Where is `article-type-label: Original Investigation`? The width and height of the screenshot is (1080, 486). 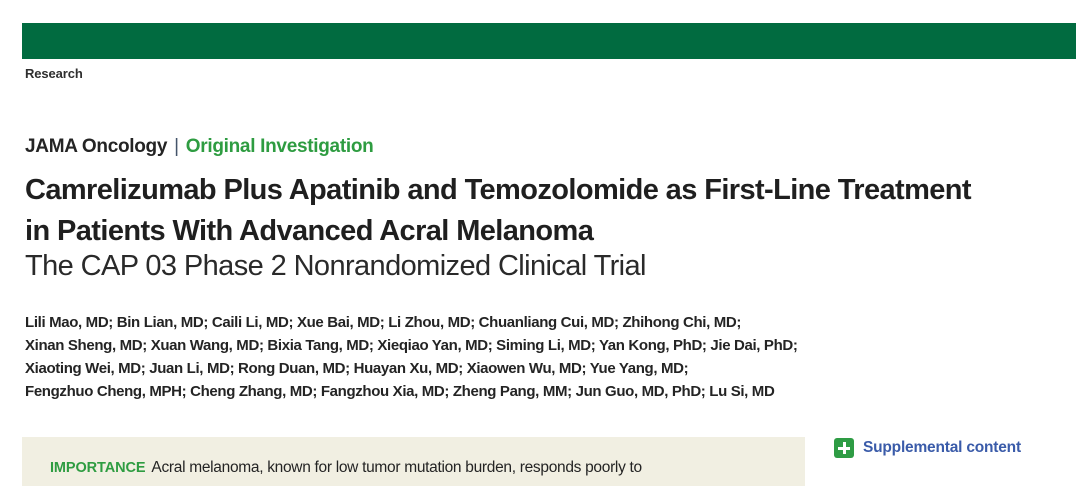 article-type-label: Original Investigation is located at coordinates (279, 146).